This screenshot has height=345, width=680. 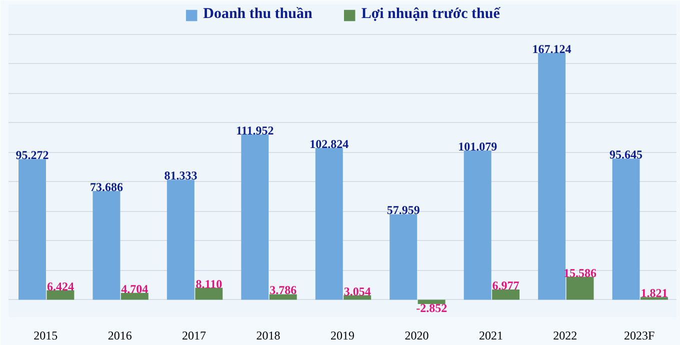 I want to click on data-label: 57.959, so click(x=403, y=210).